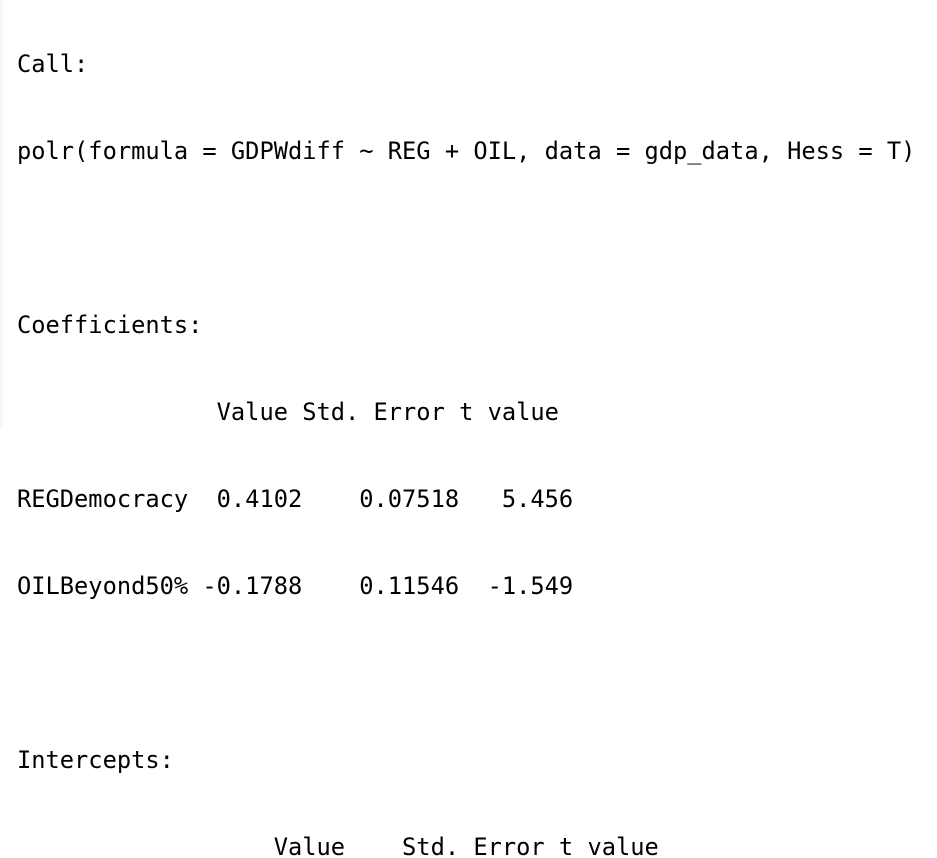 The height and width of the screenshot is (858, 937). I want to click on intercepts-header: Intercepts:, so click(95, 760).